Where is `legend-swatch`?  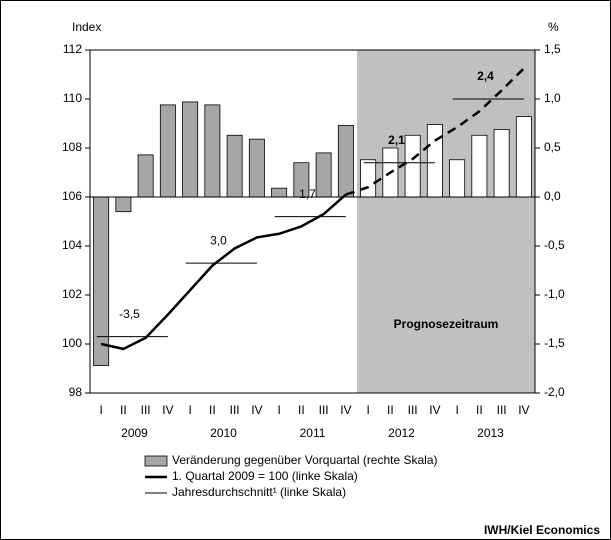 legend-swatch is located at coordinates (156, 461).